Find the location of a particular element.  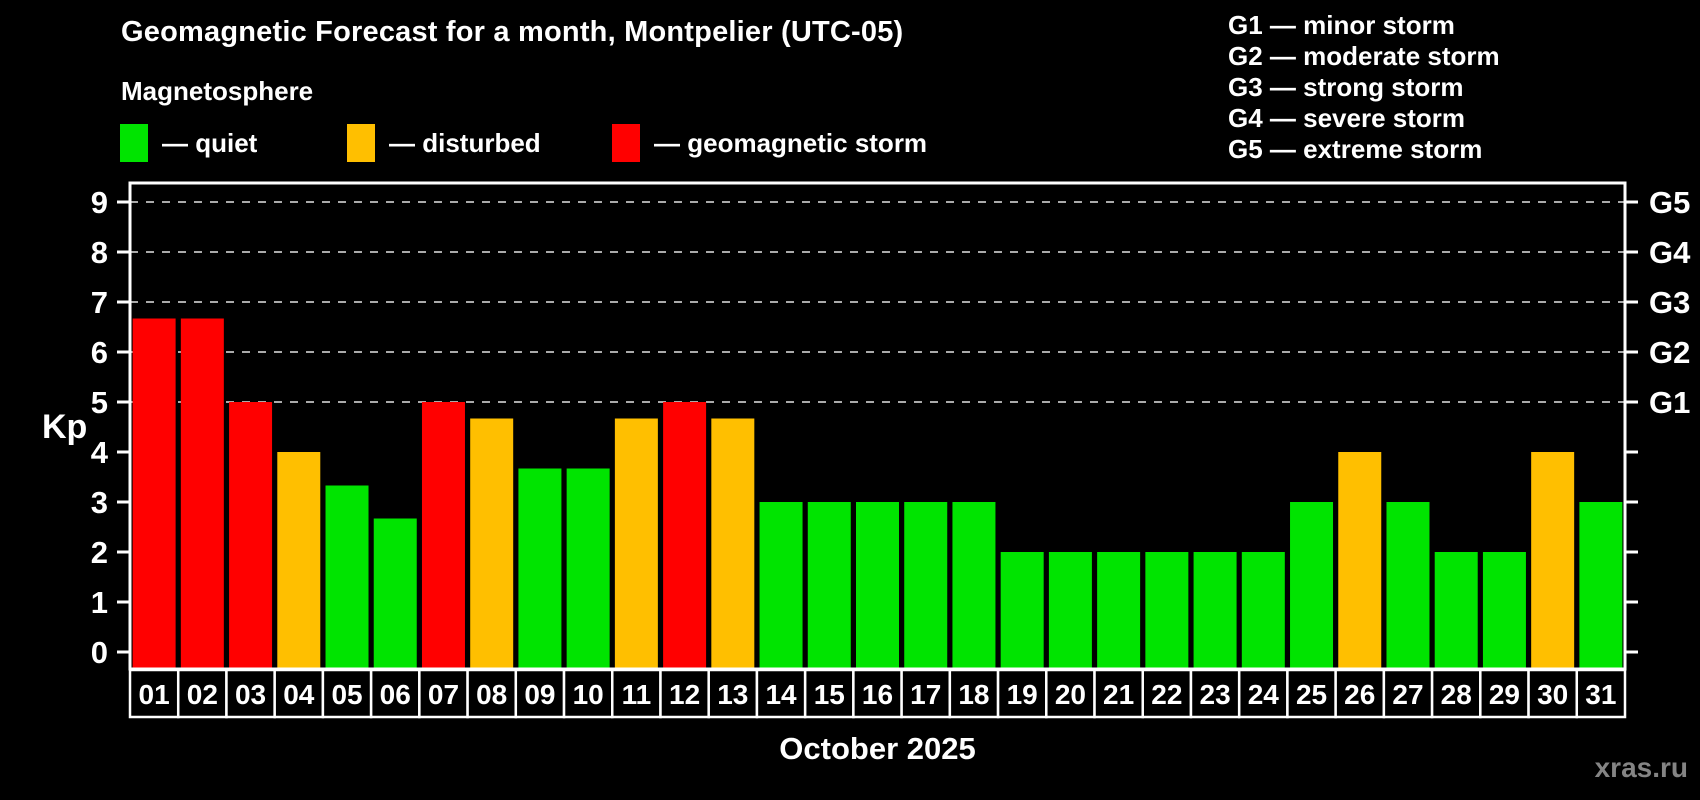

day-label-09: 09 is located at coordinates (539, 694).